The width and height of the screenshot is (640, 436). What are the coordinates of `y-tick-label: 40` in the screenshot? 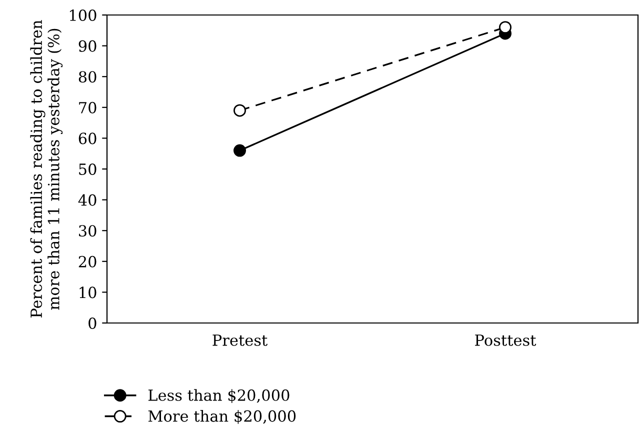 It's located at (87, 200).